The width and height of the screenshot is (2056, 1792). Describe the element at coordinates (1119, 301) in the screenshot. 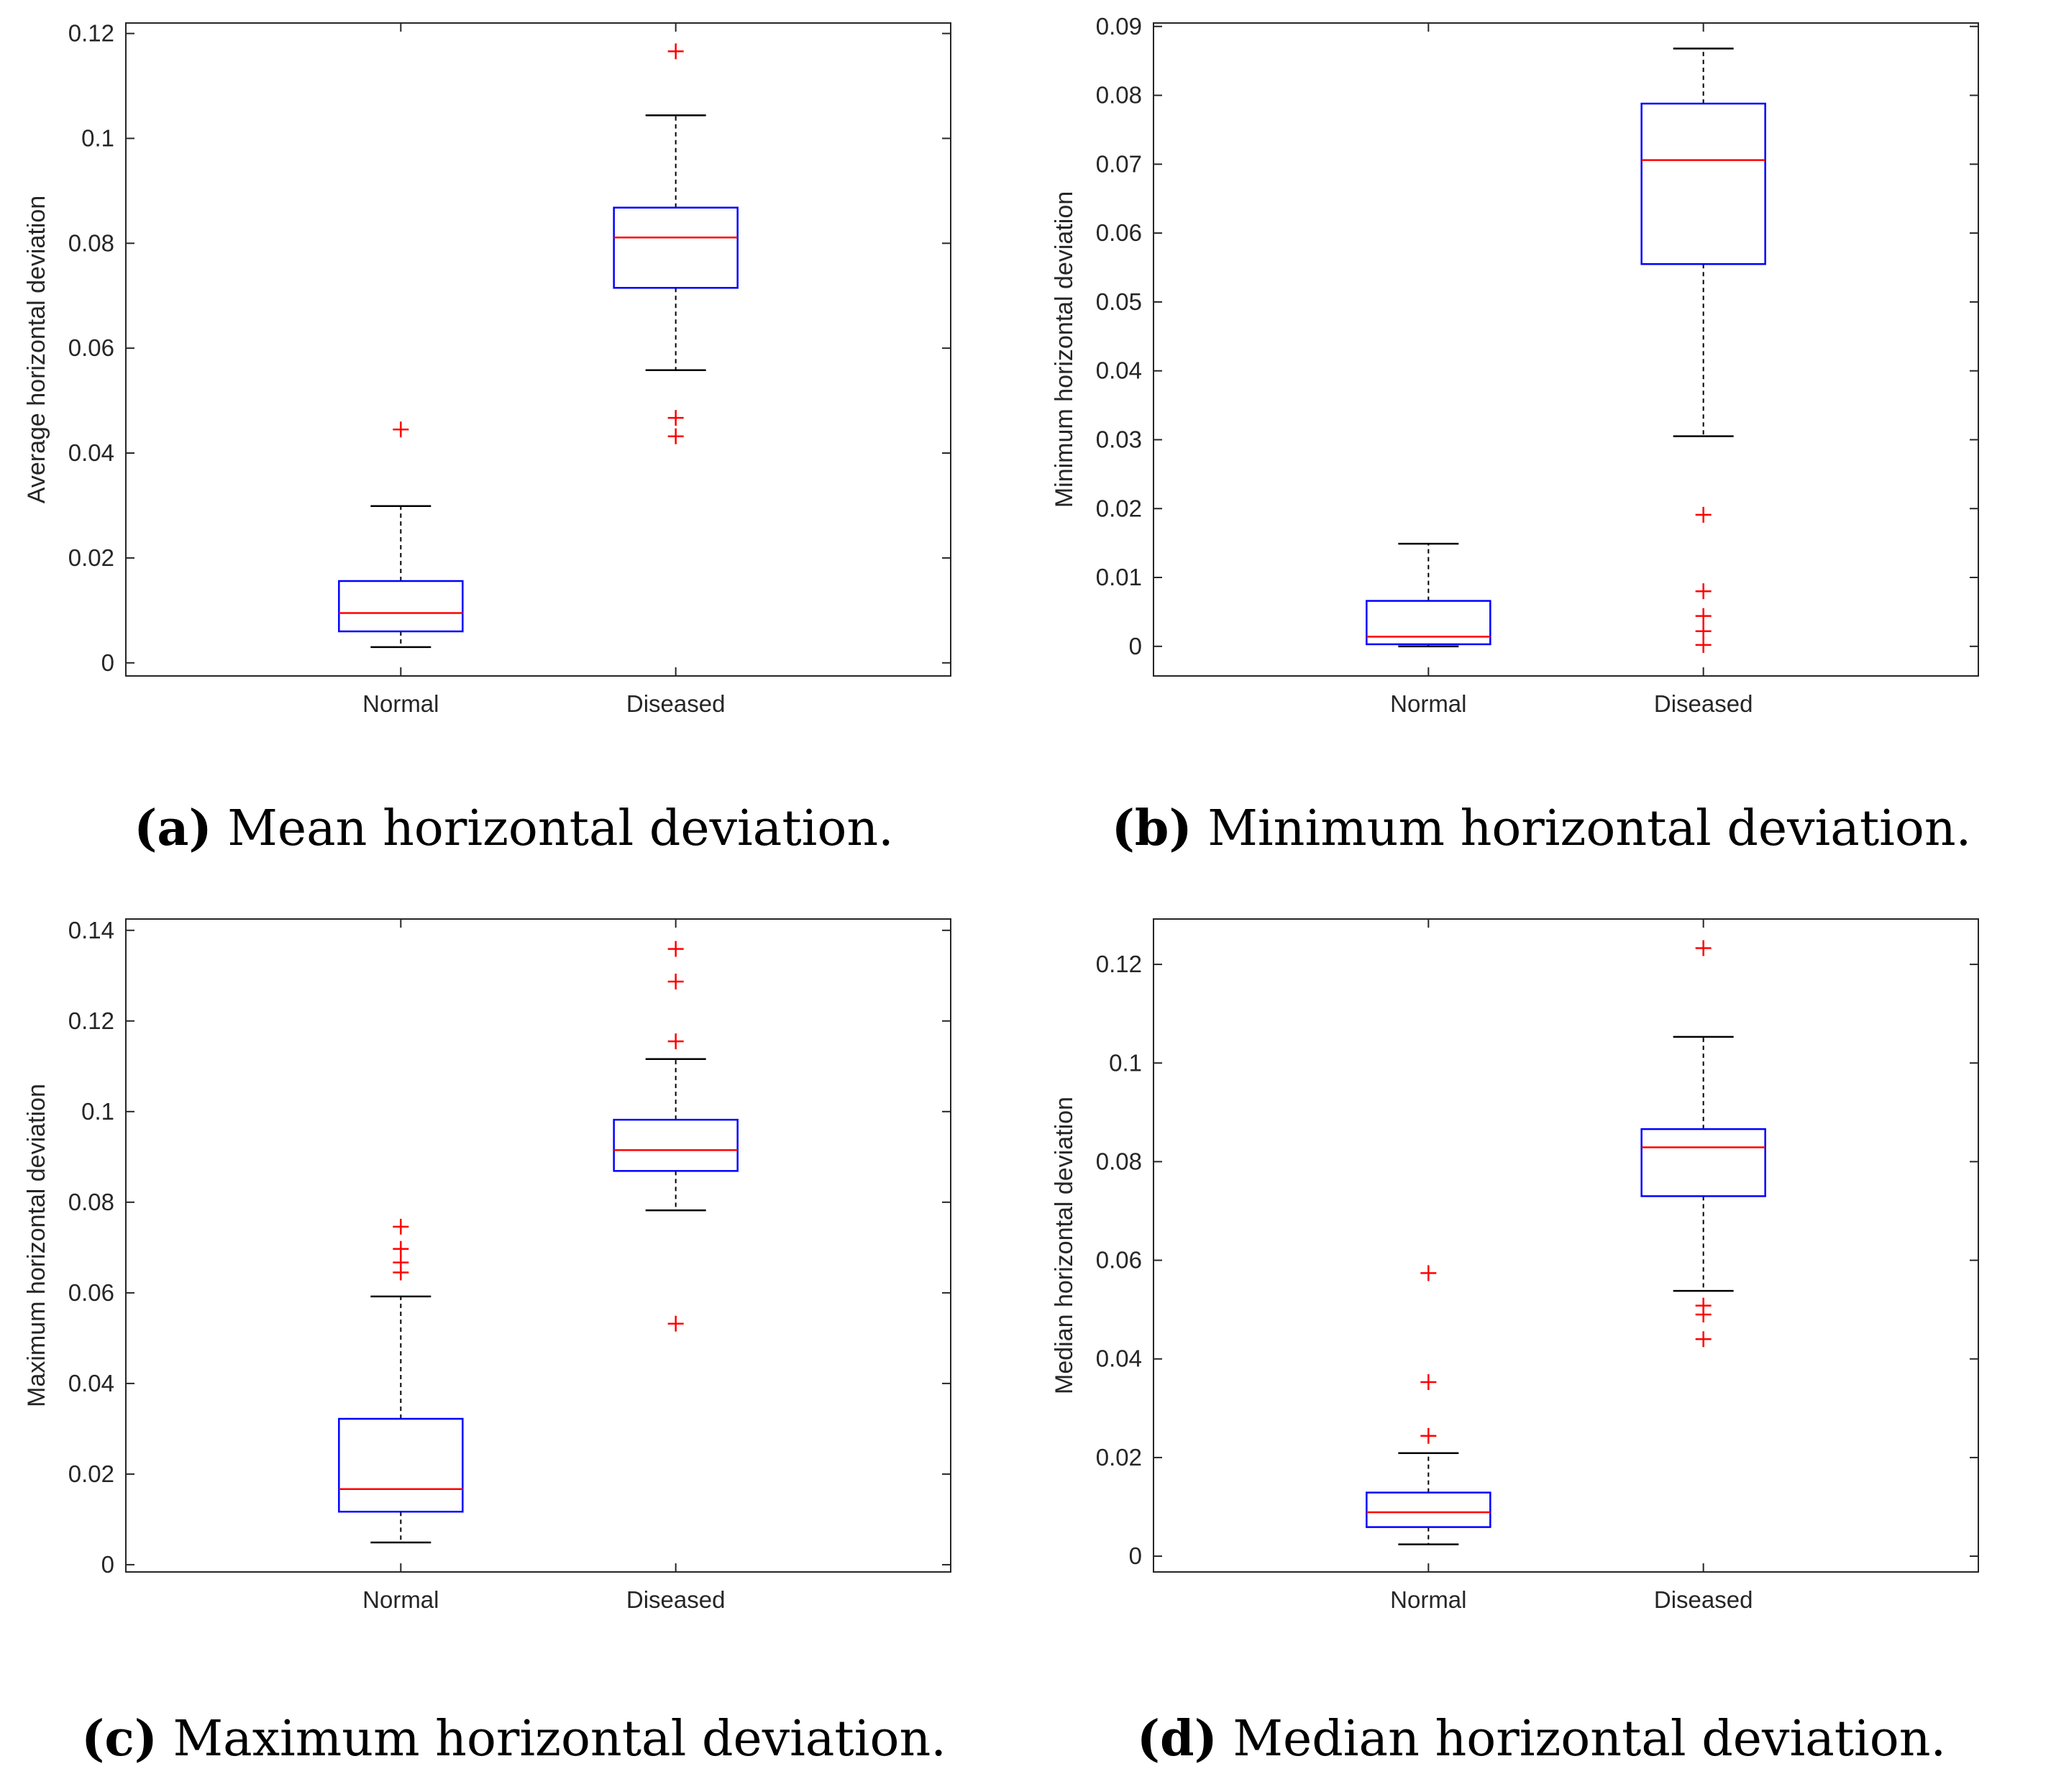

I see `ytick-label: 0.05` at that location.